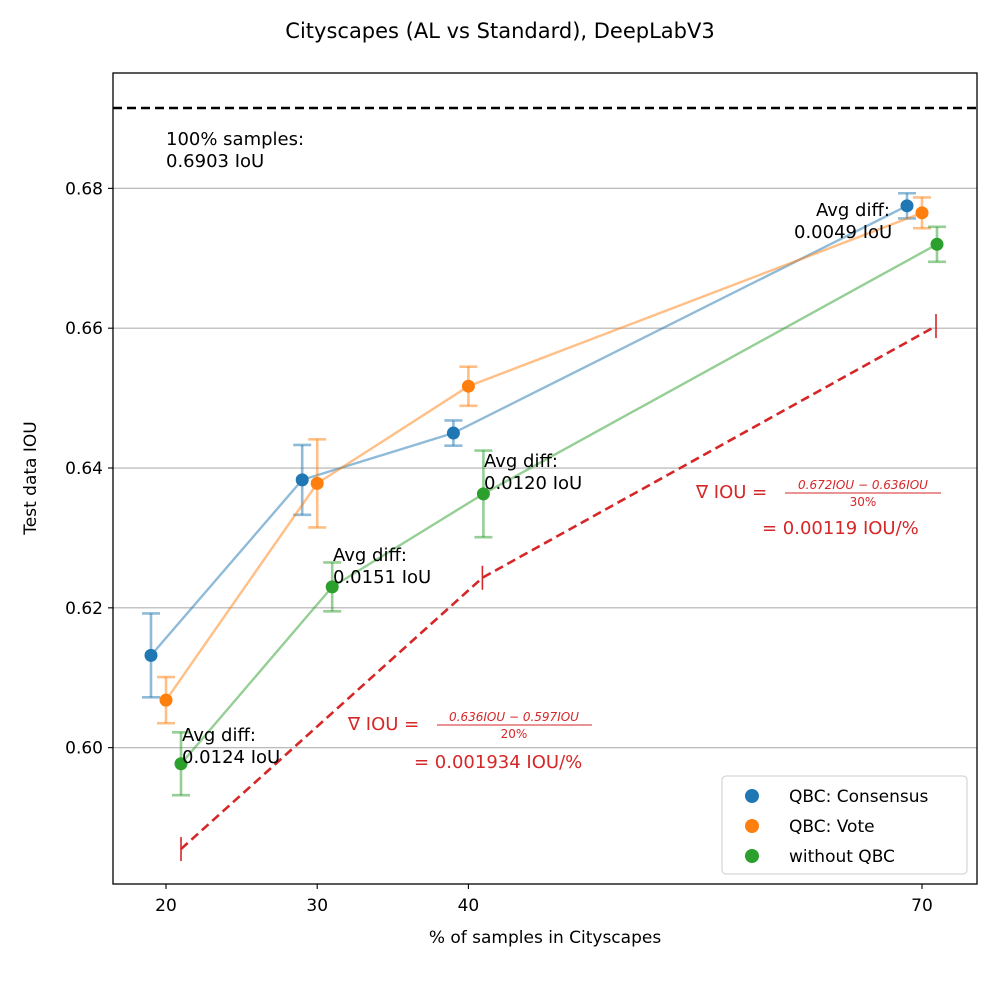 The height and width of the screenshot is (1000, 1000). I want to click on baseline-label-line1: 100% samples:, so click(235, 139).